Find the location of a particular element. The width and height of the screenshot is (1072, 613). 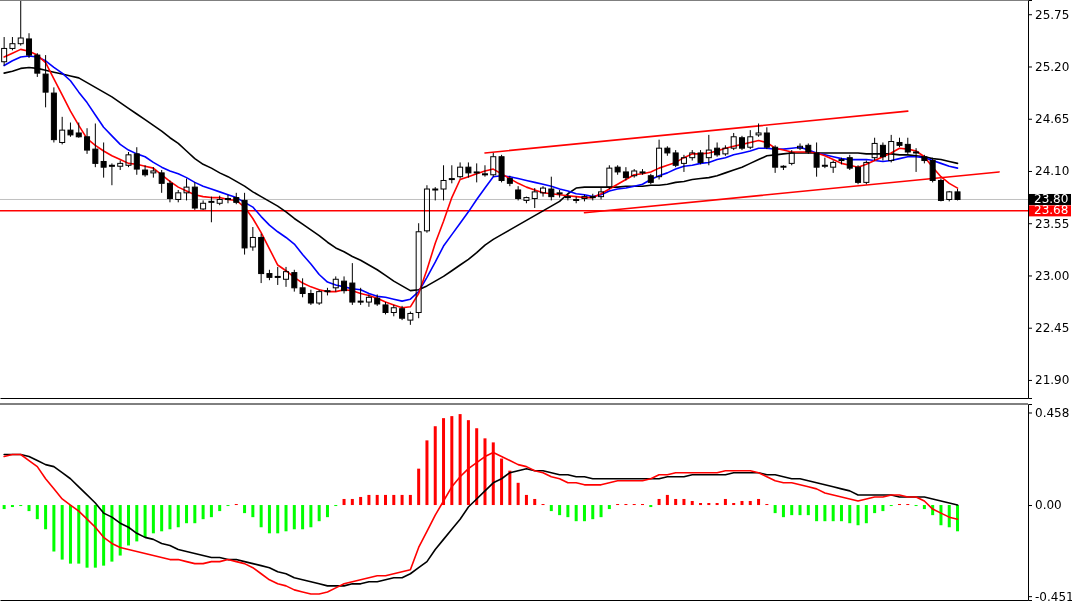

y-tick-label: 22.45 is located at coordinates (1052, 328).